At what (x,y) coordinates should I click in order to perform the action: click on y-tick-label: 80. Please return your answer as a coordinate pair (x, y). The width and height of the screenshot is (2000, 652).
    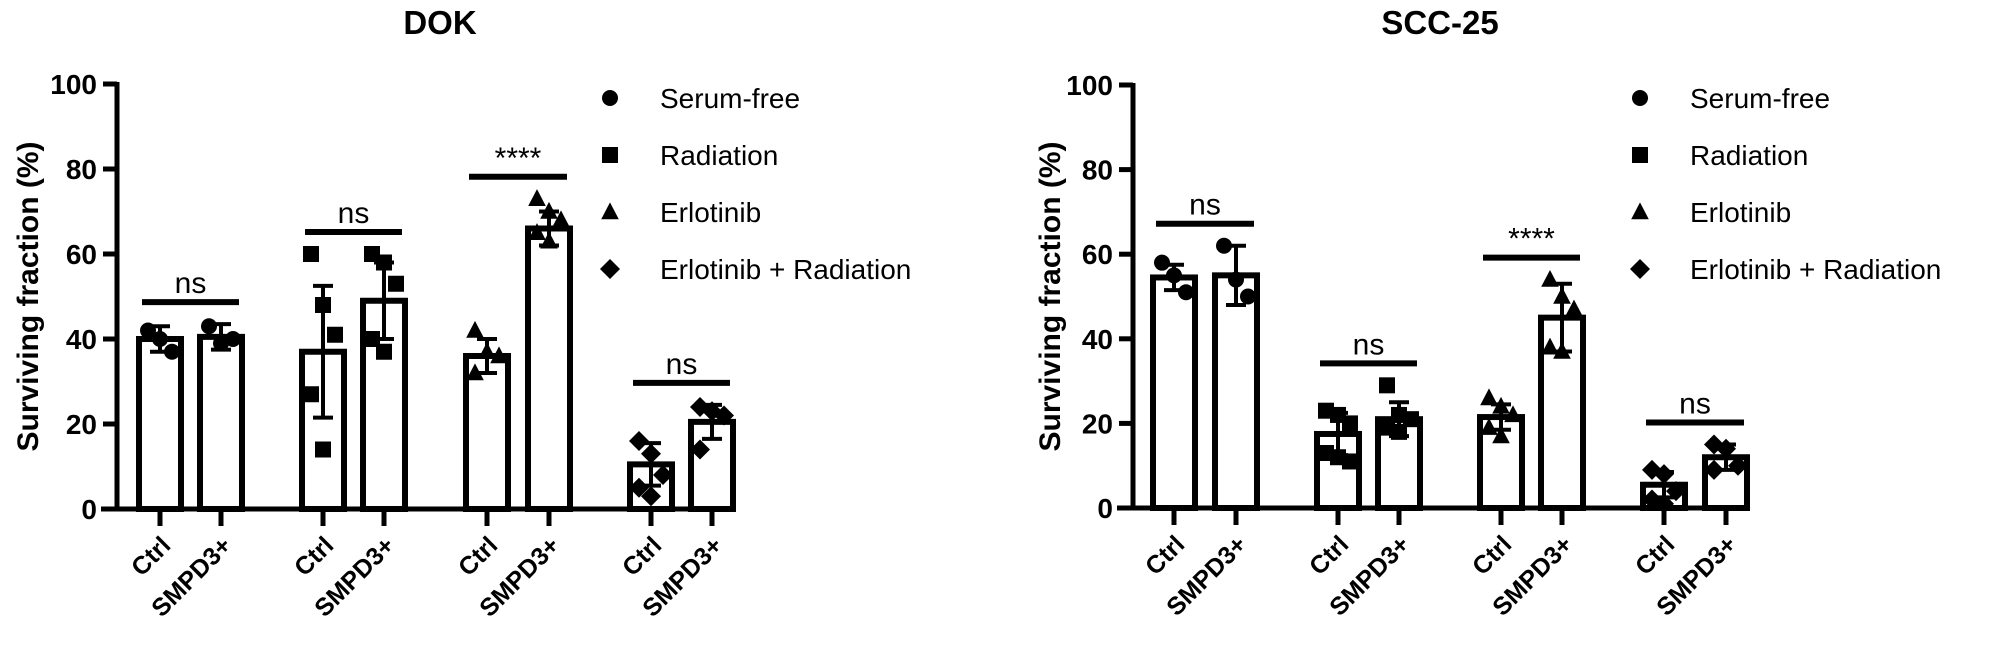
    Looking at the image, I should click on (81, 169).